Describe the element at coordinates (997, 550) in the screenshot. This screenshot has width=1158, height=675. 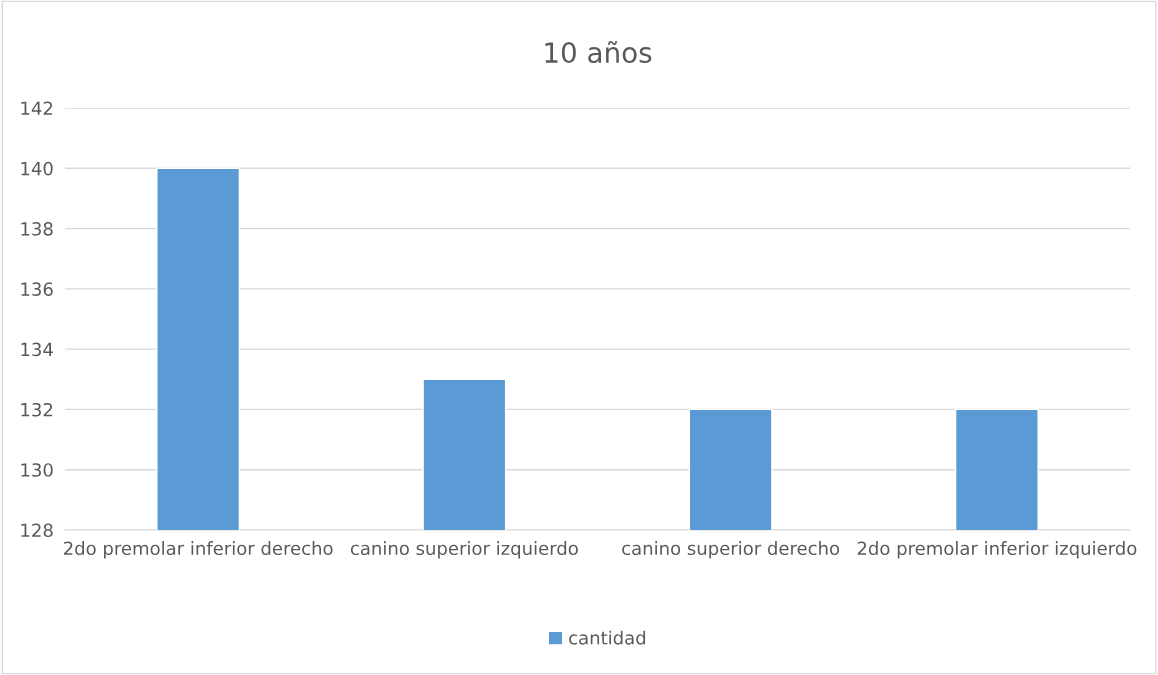
I see `x-tick-label: 2do premolar inferior izquierdo` at that location.